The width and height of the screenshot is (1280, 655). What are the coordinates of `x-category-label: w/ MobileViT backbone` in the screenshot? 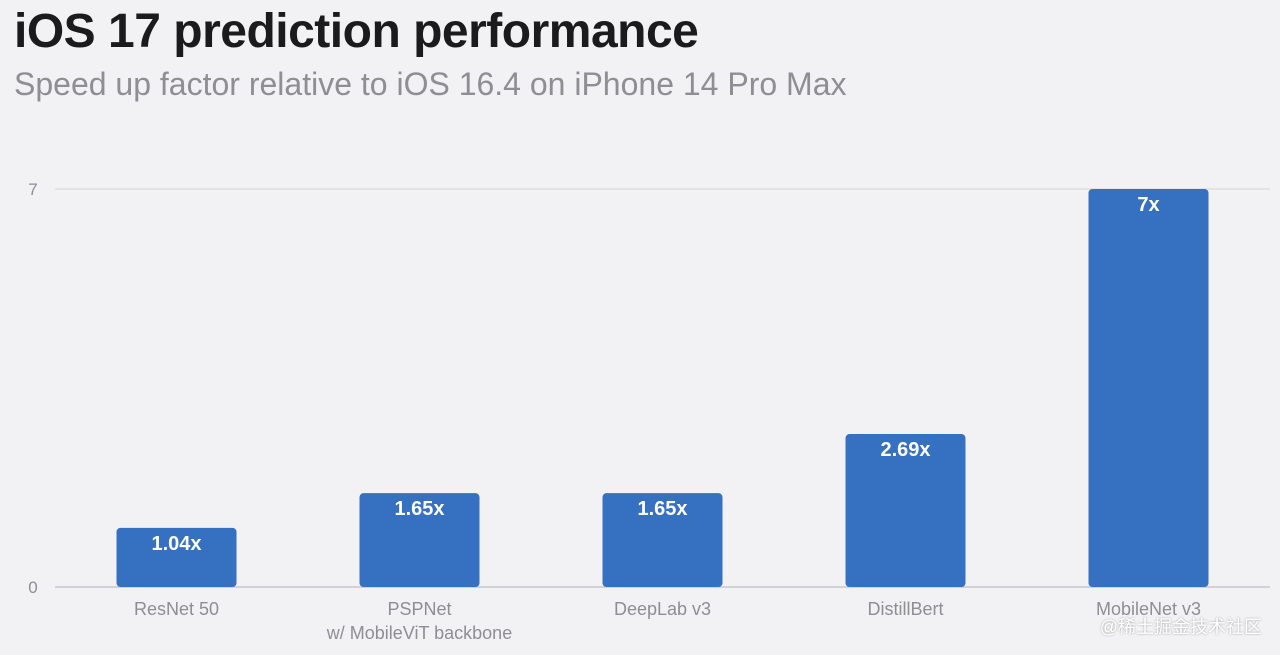 It's located at (419, 633).